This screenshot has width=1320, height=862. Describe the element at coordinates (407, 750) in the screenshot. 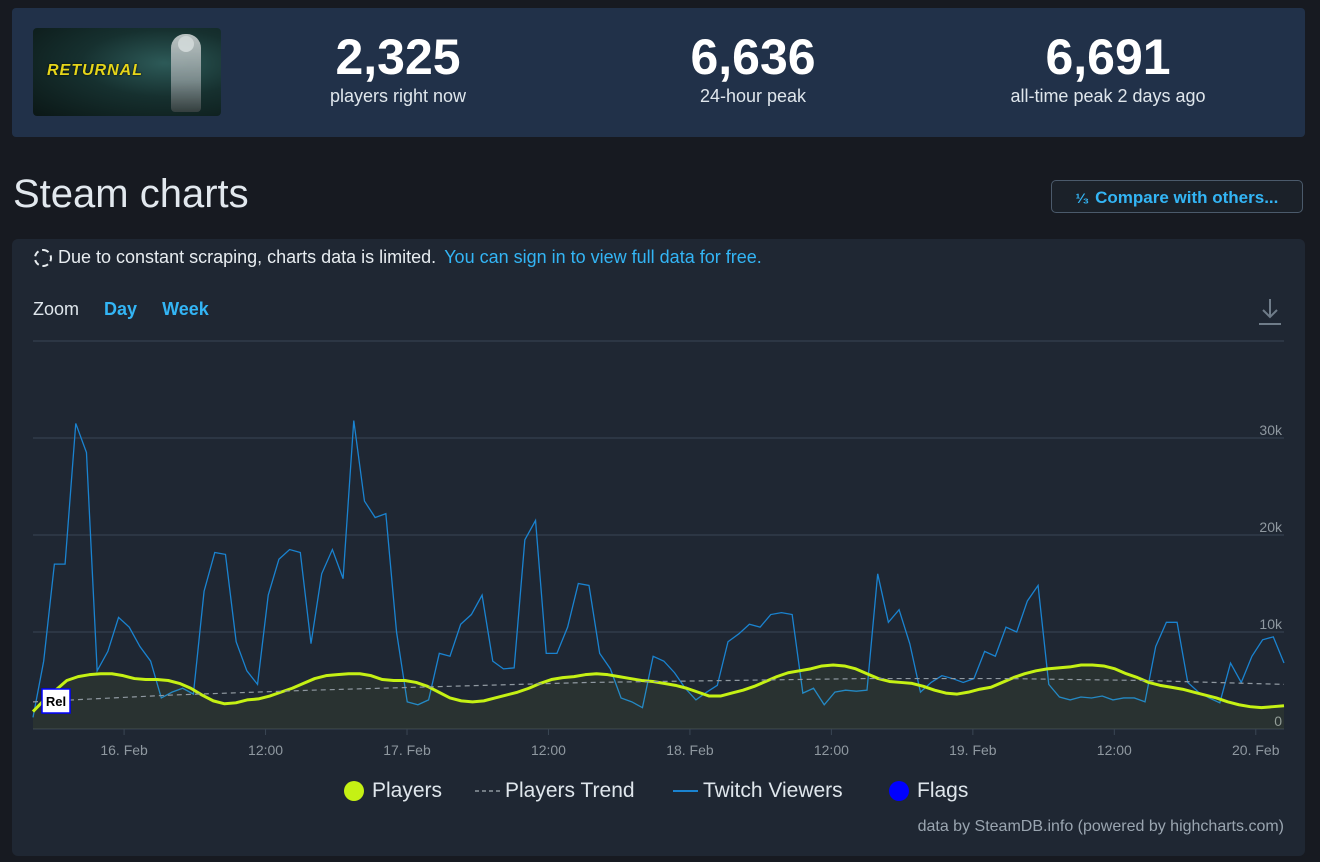

I see `x-tick-label: 17. Feb` at that location.